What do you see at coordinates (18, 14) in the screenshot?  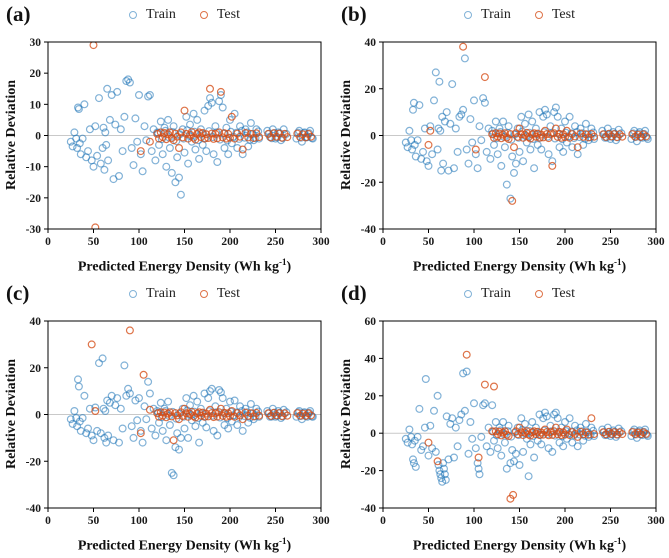 I see `panel-letter: (a)` at bounding box center [18, 14].